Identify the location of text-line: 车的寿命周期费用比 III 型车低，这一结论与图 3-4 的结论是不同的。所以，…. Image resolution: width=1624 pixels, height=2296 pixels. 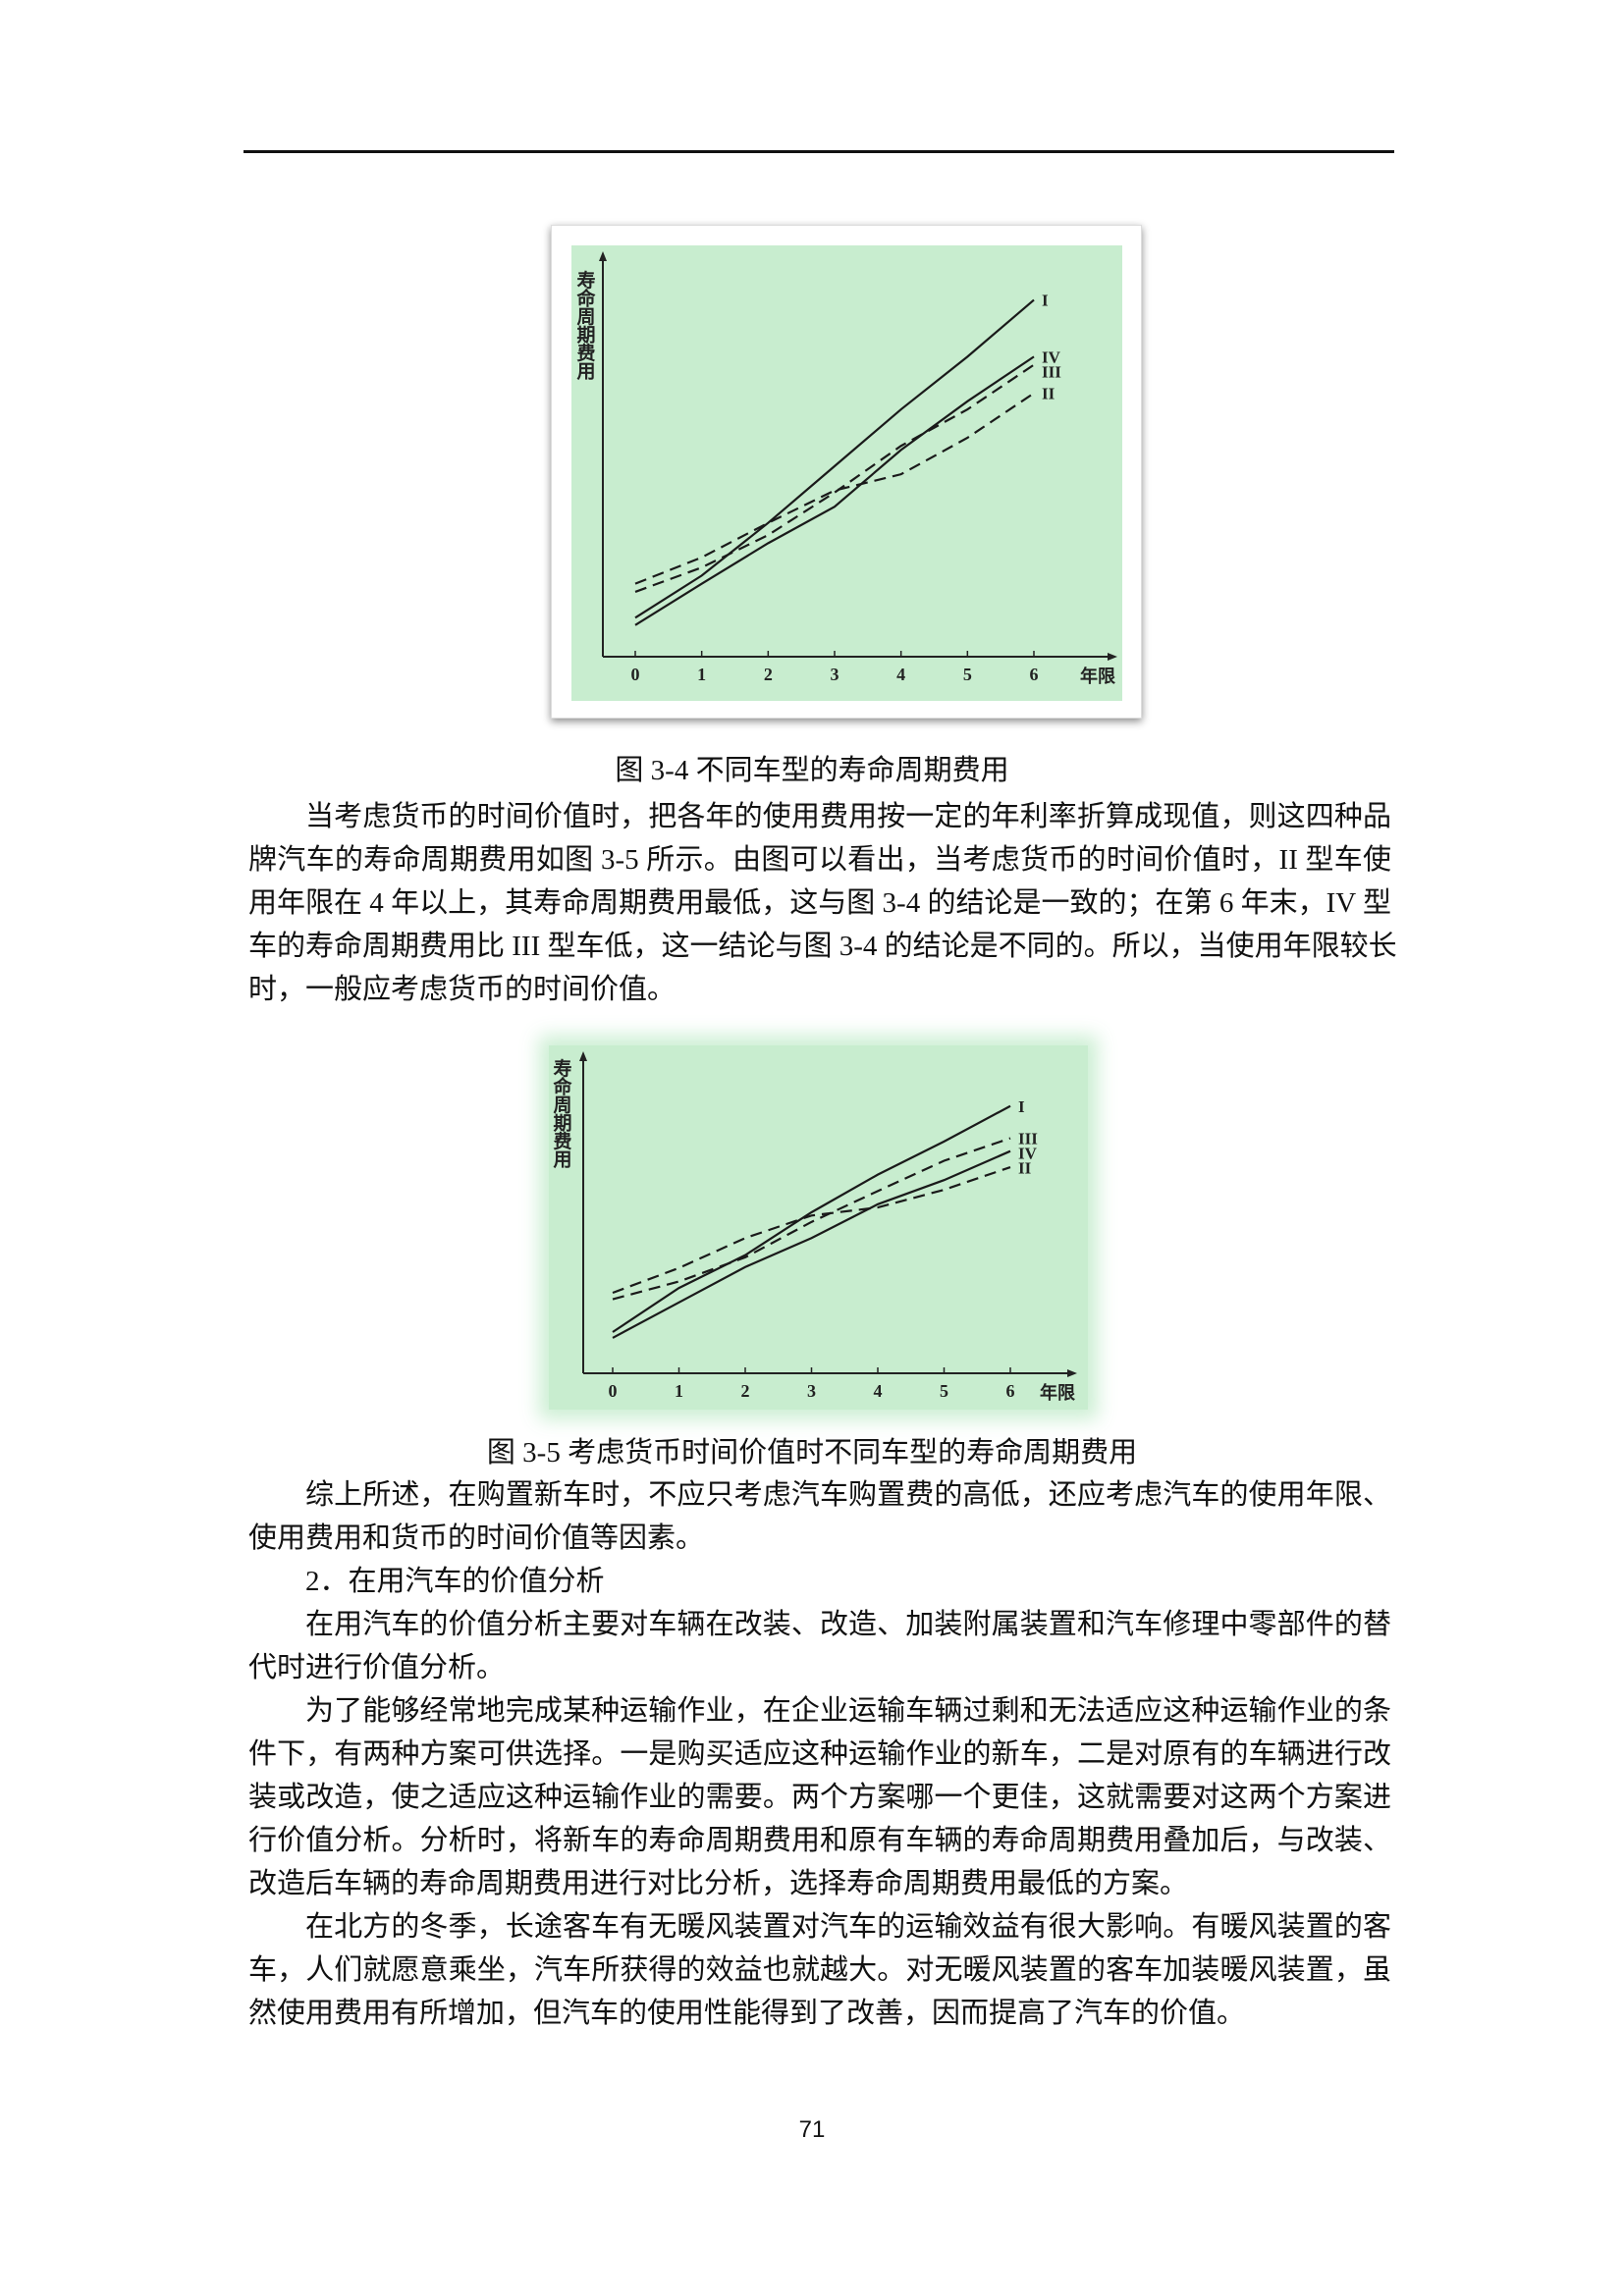
(822, 946).